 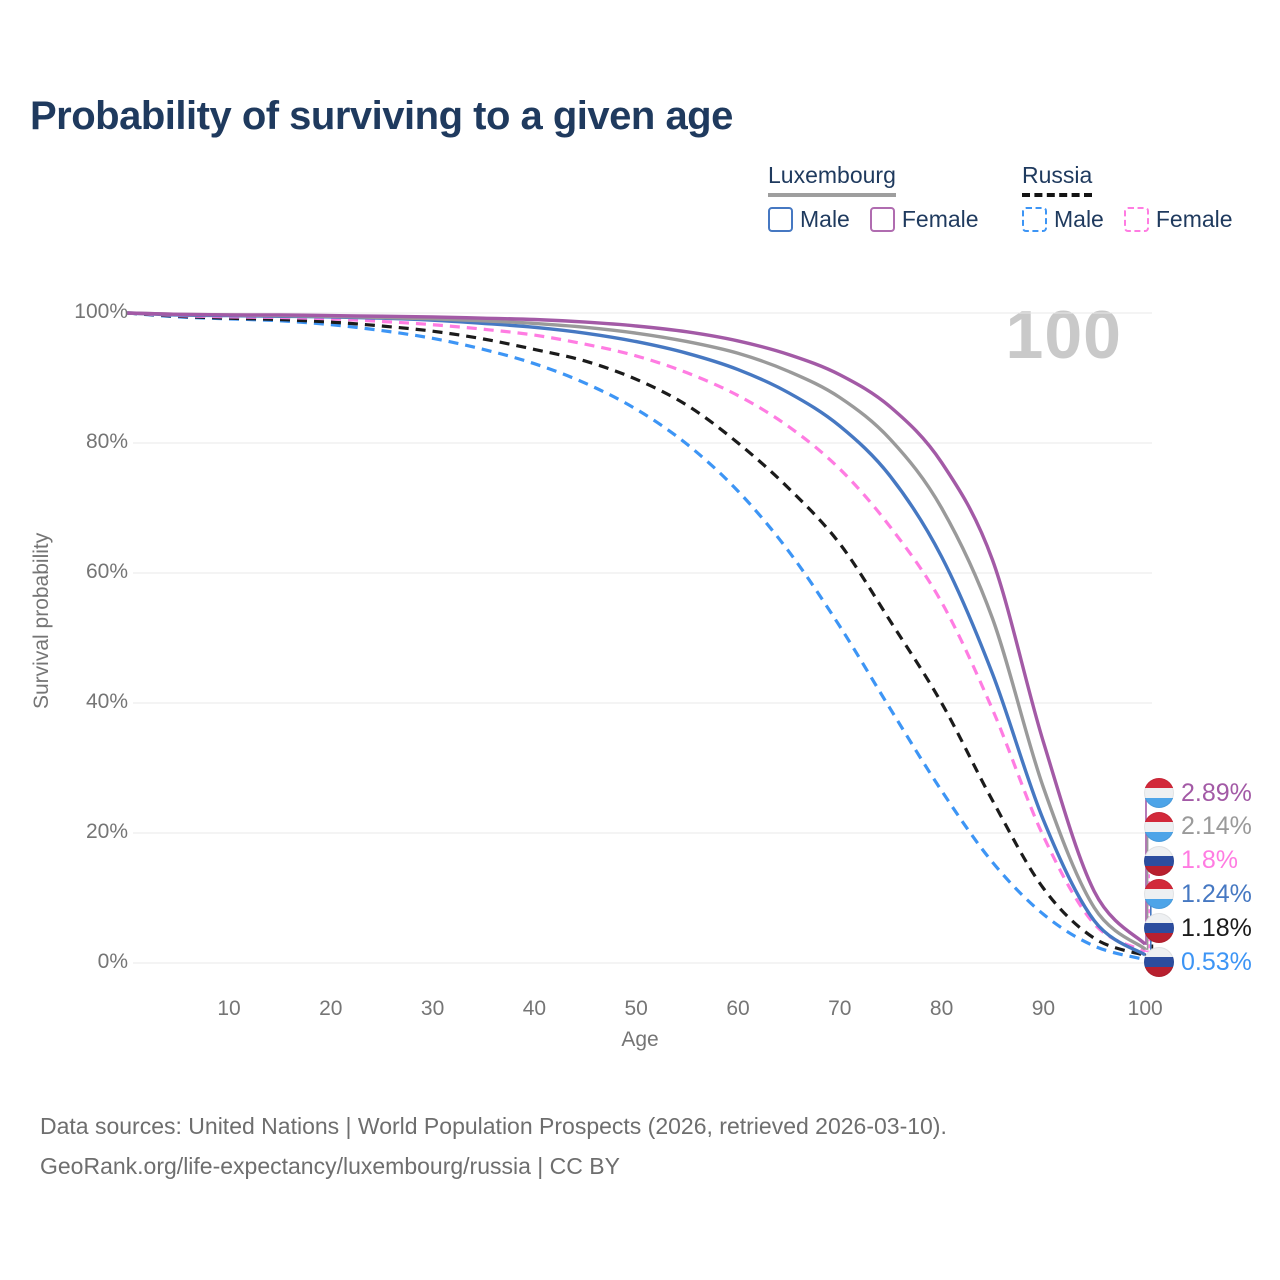 I want to click on y-tick-label: 20%, so click(x=106, y=831).